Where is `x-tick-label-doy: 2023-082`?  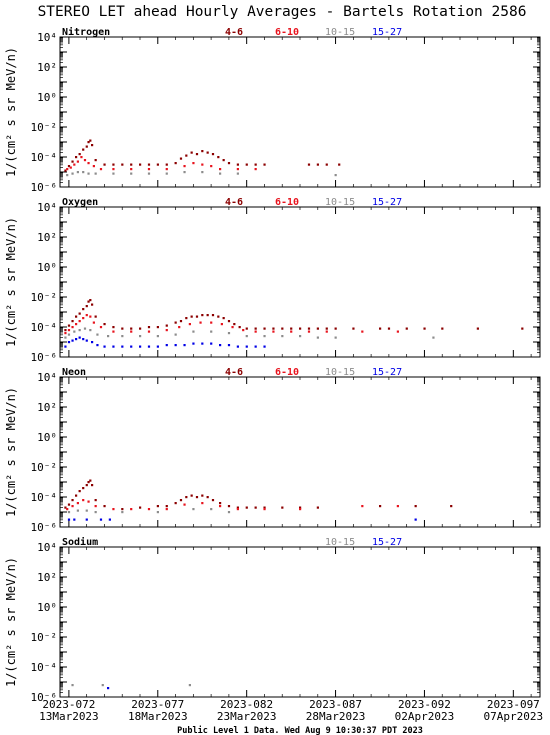
x-tick-label-doy: 2023-082 is located at coordinates (246, 704).